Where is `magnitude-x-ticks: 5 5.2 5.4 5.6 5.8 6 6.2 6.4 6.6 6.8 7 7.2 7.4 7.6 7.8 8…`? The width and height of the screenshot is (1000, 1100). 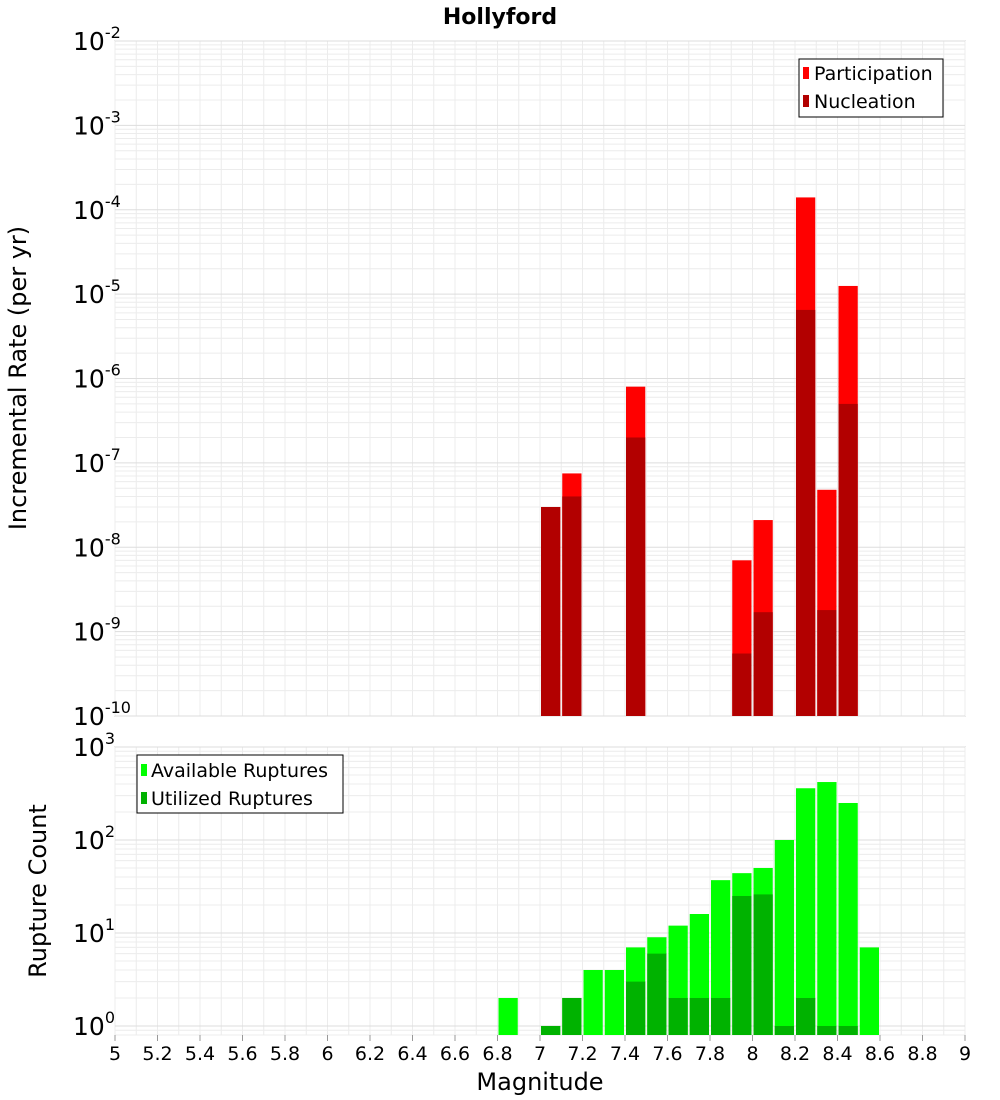 magnitude-x-ticks: 5 5.2 5.4 5.6 5.8 6 6.2 6.4 6.6 6.8 7 7.2 7.4 7.6 7.8 8… is located at coordinates (540, 1050).